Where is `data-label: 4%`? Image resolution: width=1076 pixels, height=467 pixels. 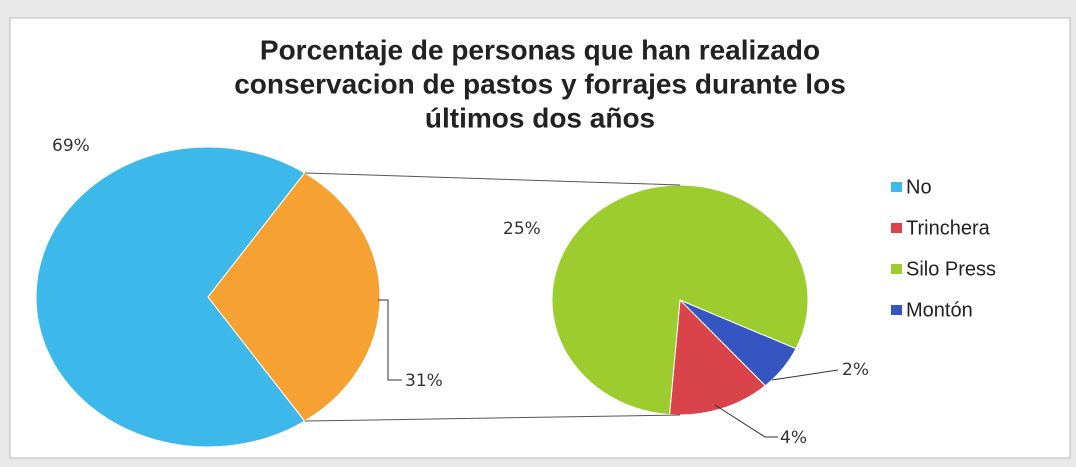 data-label: 4% is located at coordinates (793, 438).